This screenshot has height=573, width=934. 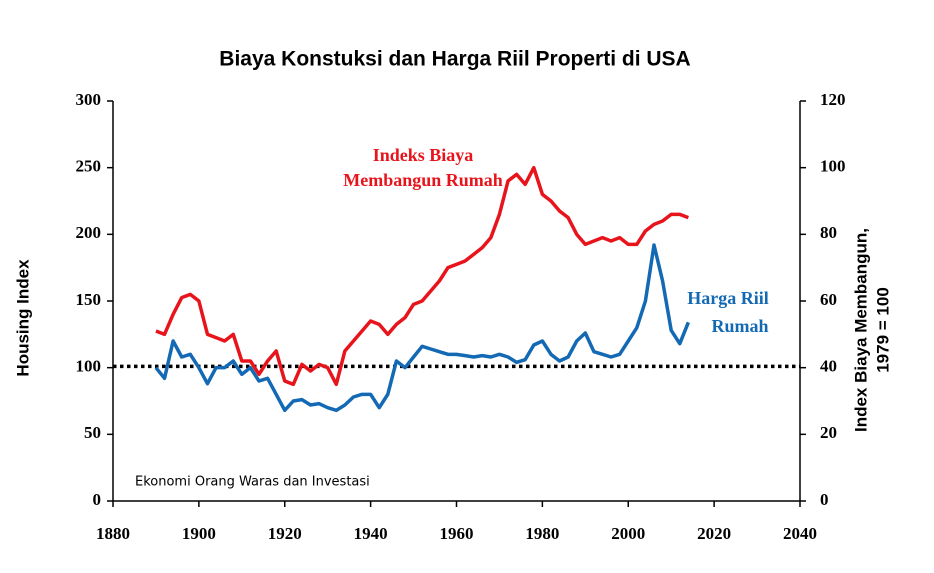 I want to click on y-tick-label: 0, so click(x=97, y=499).